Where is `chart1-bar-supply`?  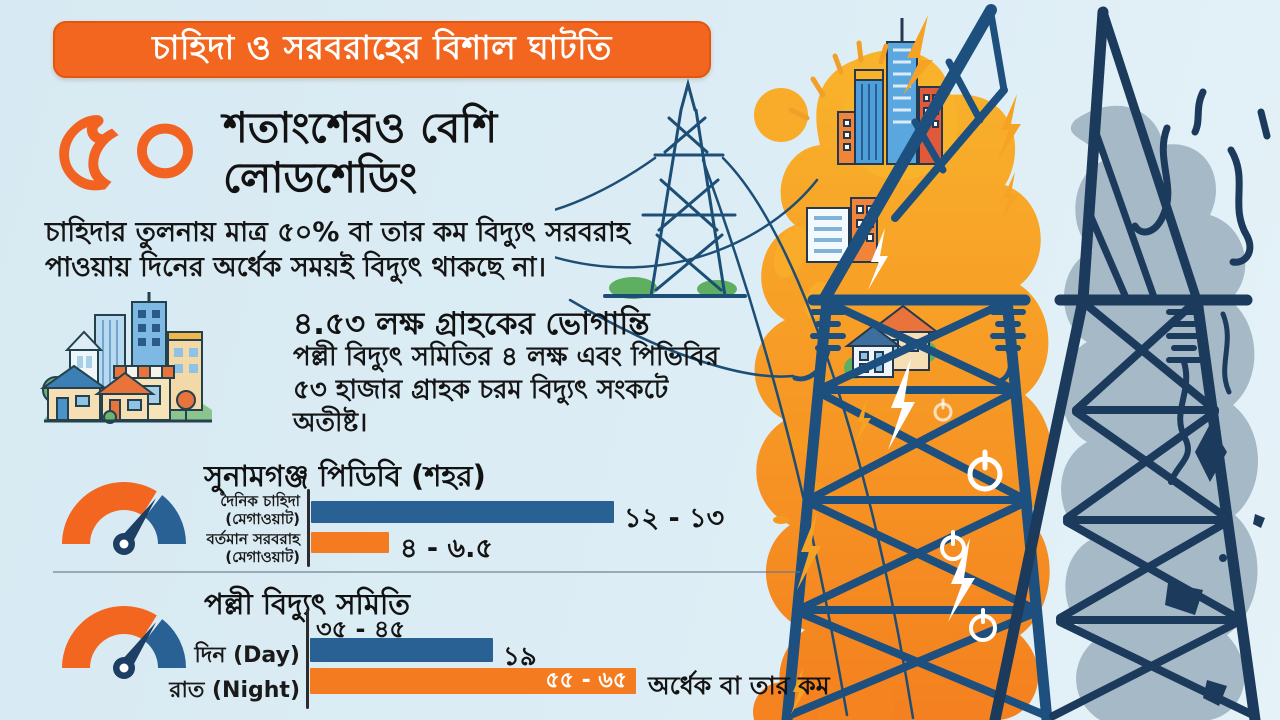 chart1-bar-supply is located at coordinates (350, 542).